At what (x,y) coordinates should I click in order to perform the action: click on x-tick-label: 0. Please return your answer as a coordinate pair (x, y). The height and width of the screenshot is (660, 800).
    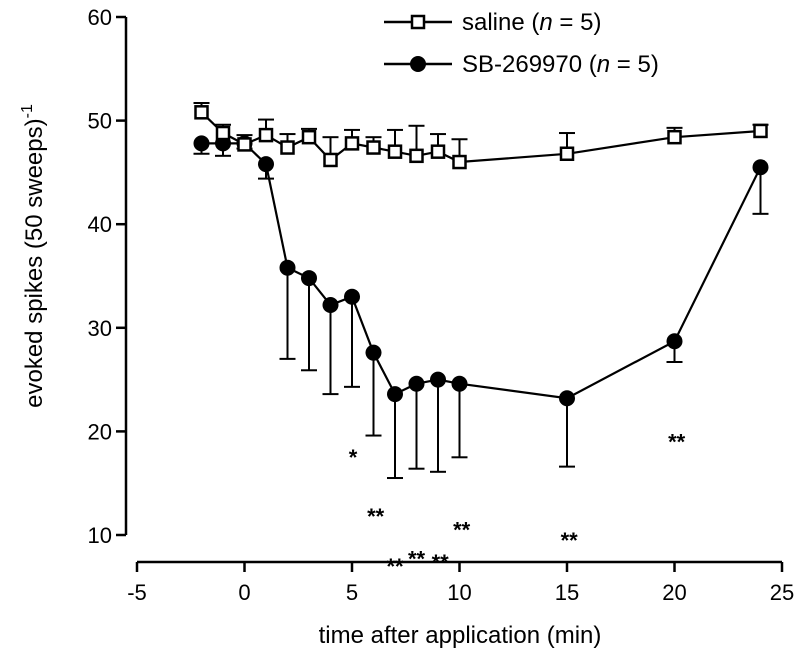
    Looking at the image, I should click on (244, 592).